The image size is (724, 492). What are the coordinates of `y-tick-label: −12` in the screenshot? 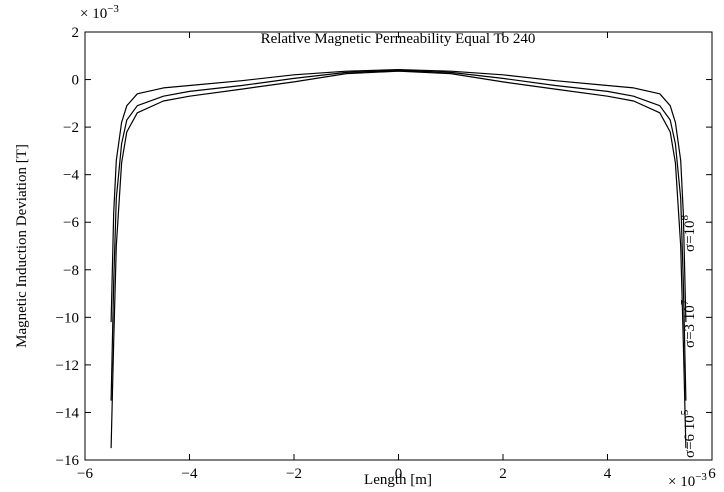 It's located at (67, 366).